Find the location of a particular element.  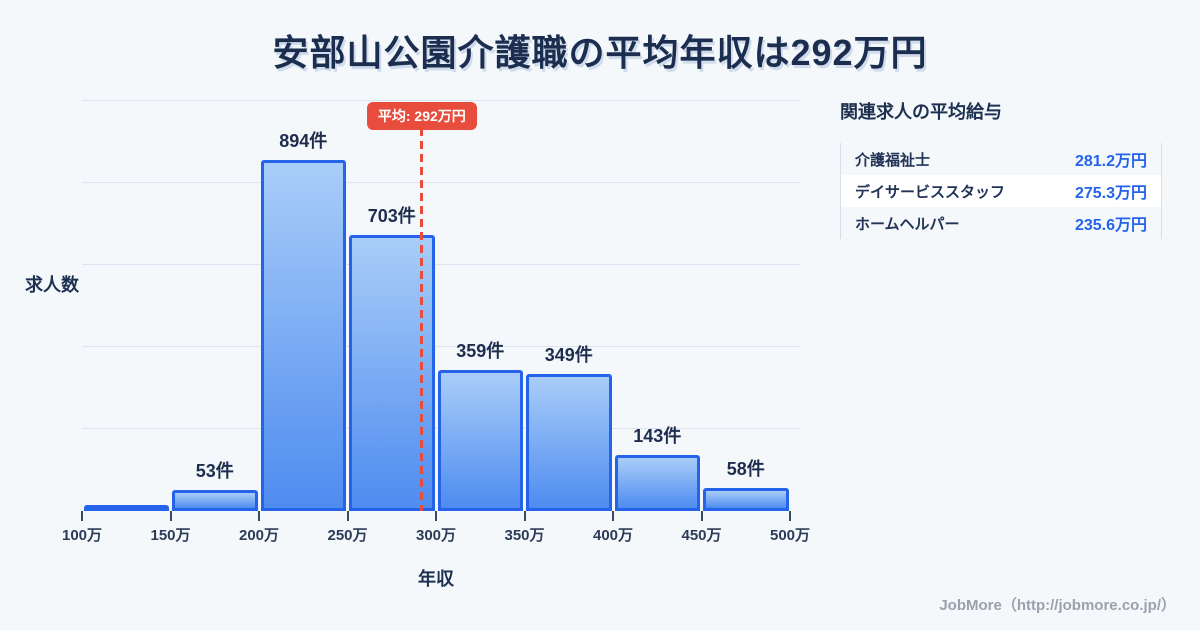

job-name: デイサービススタッフ is located at coordinates (930, 192).